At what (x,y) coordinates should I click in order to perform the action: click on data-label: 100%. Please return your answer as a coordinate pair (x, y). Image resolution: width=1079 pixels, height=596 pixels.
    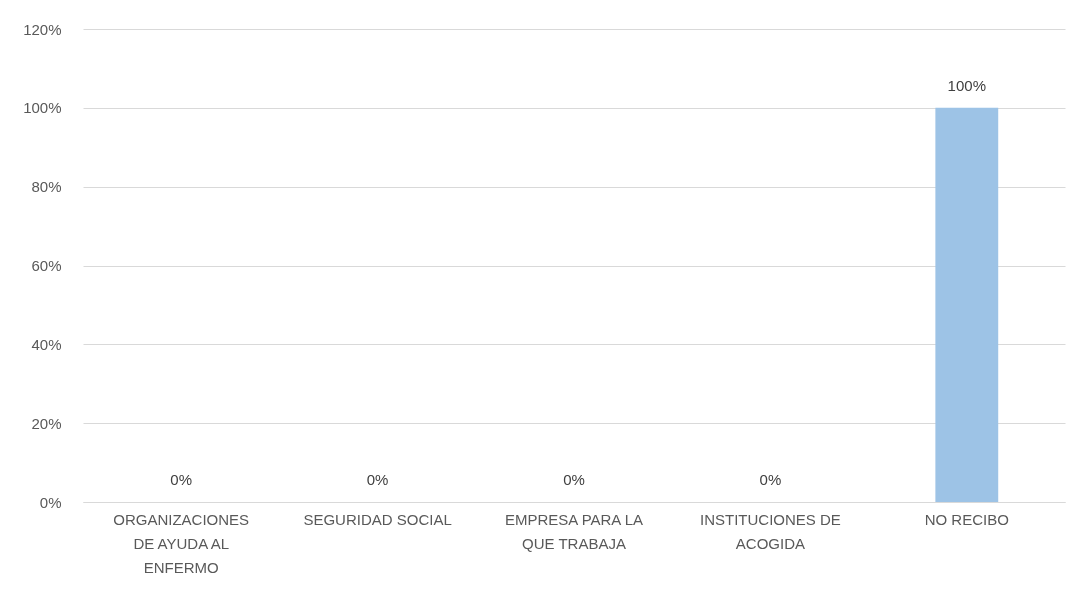
    Looking at the image, I should click on (966, 85).